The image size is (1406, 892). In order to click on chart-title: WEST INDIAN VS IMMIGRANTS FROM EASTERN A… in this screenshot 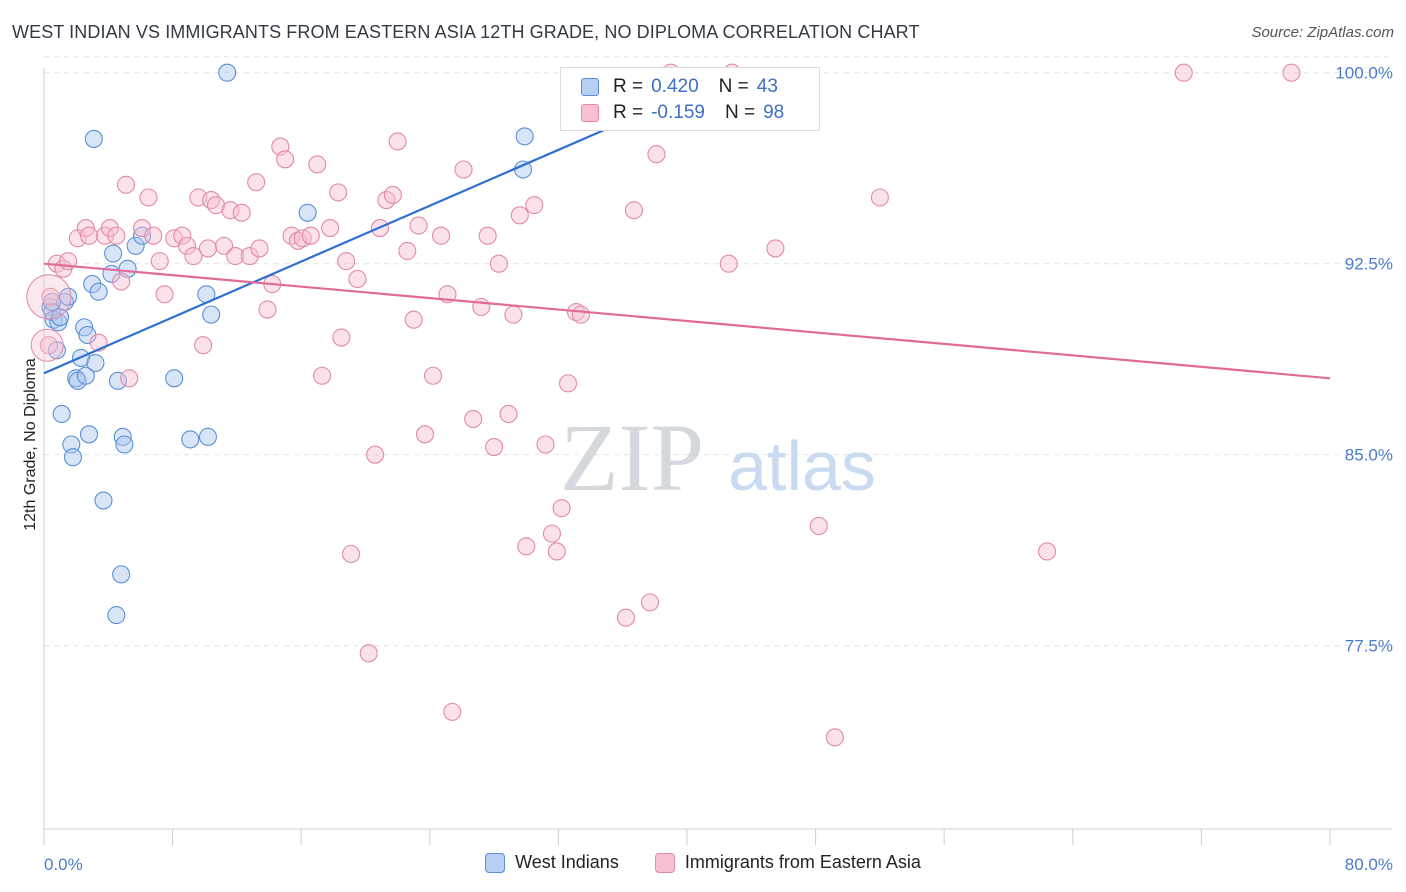, I will do `click(466, 32)`.